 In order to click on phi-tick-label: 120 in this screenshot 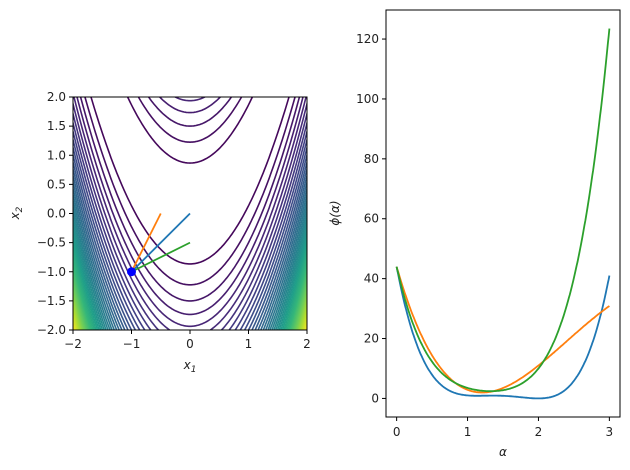, I will do `click(367, 39)`.